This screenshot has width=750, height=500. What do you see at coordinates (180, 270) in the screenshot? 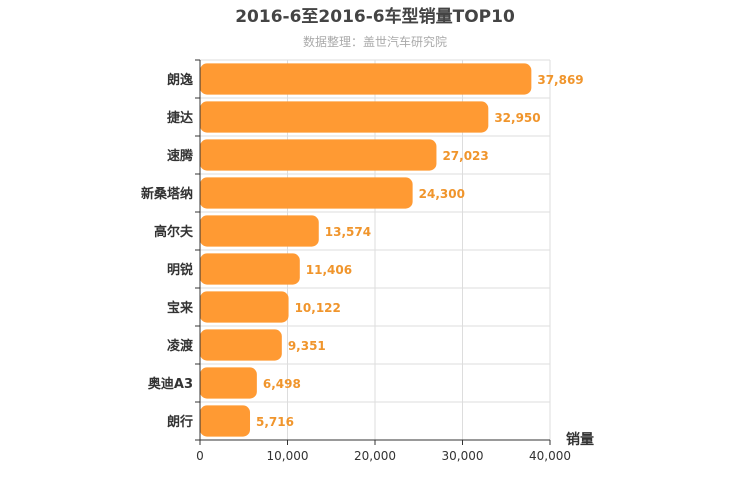
I see `category-label: 明锐` at bounding box center [180, 270].